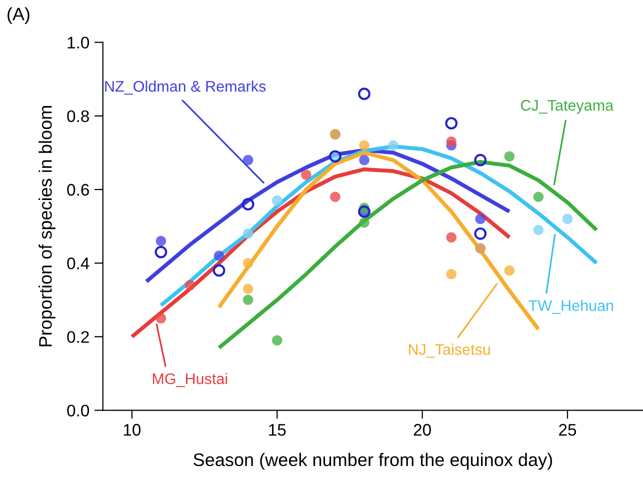 This screenshot has width=643, height=481. I want to click on y-tick-label: 0.4, so click(78, 264).